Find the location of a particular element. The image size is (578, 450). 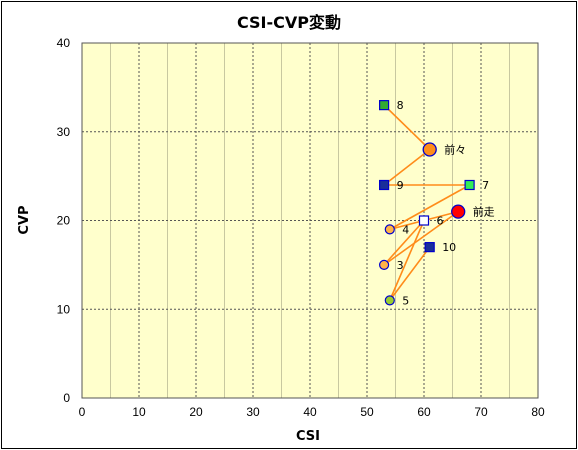

x-tick-label: 20 is located at coordinates (196, 412).